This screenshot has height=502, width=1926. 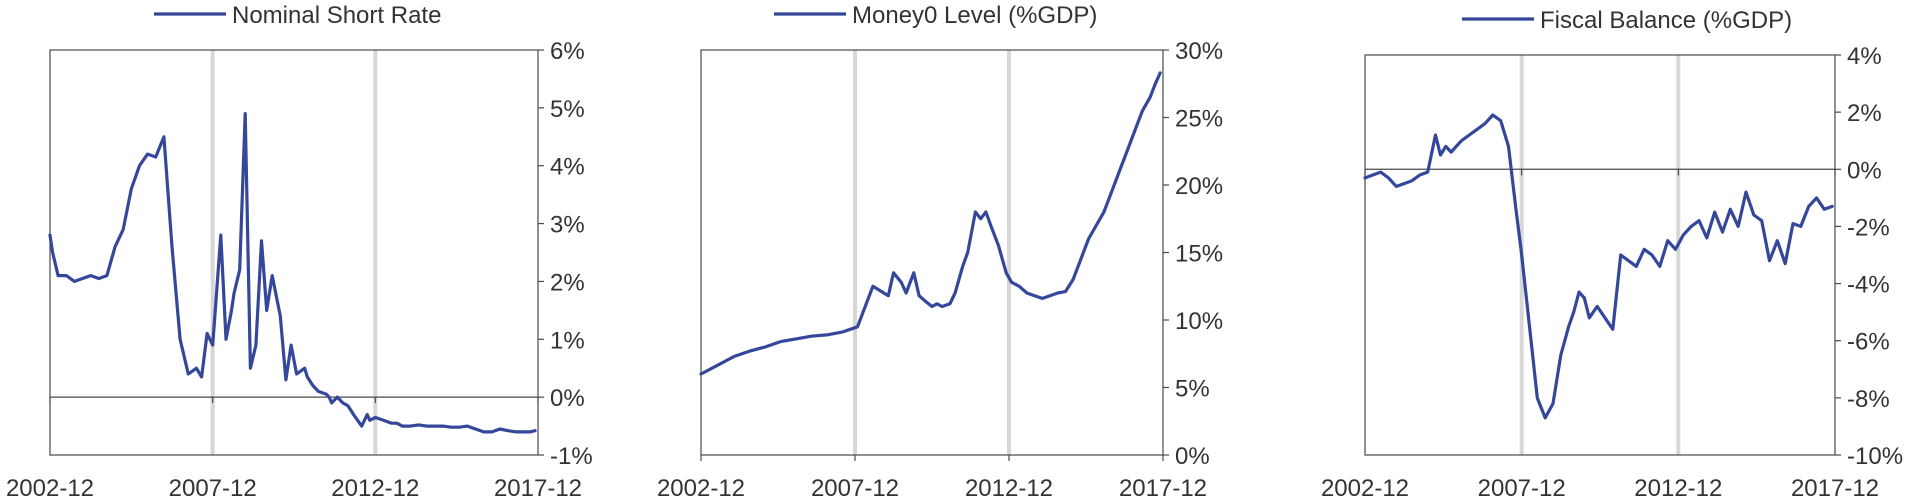 I want to click on legend-label: Money0 Level (%GDP), so click(x=974, y=15).